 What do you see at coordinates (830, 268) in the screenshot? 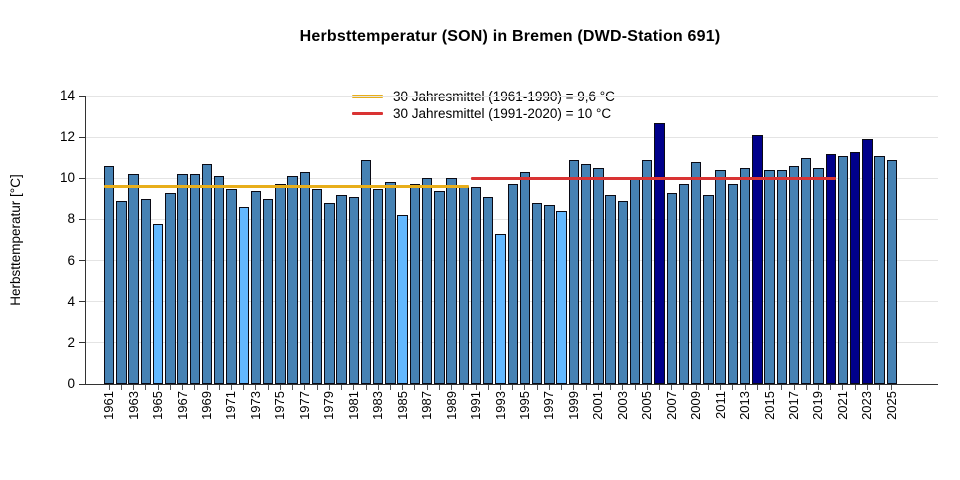
I see `bar-2020` at bounding box center [830, 268].